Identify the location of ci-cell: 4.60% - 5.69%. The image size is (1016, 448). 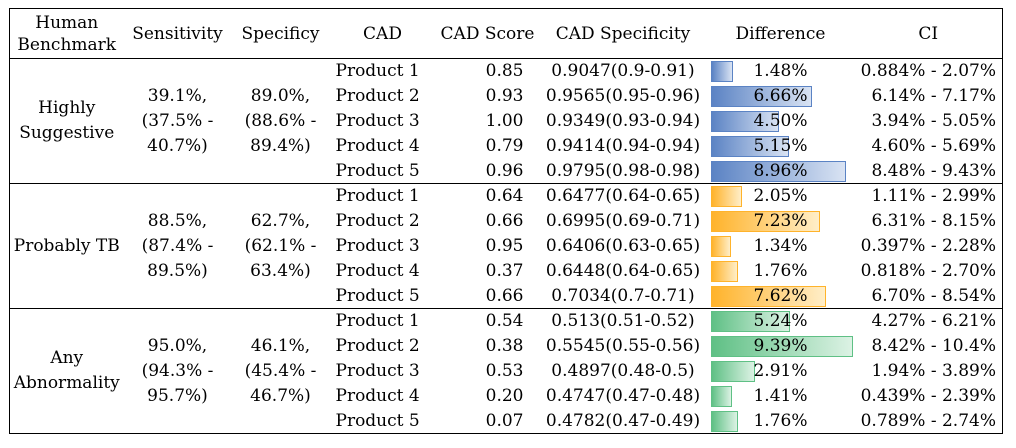
(933, 146).